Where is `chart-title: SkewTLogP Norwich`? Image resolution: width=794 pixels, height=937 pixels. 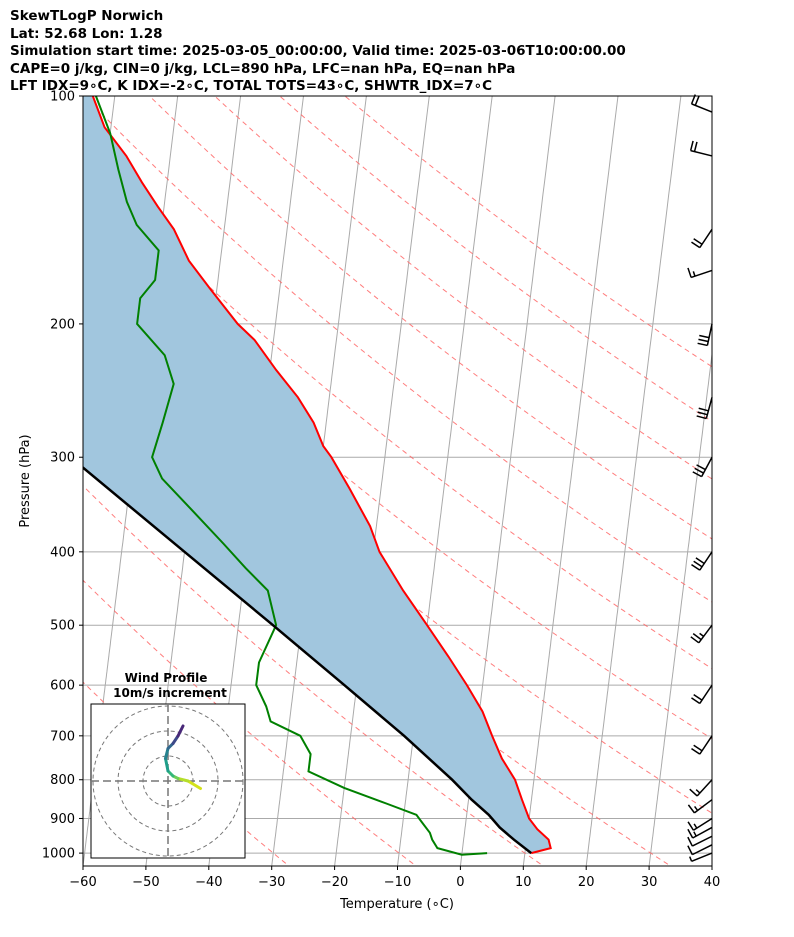
chart-title: SkewTLogP Norwich is located at coordinates (87, 16).